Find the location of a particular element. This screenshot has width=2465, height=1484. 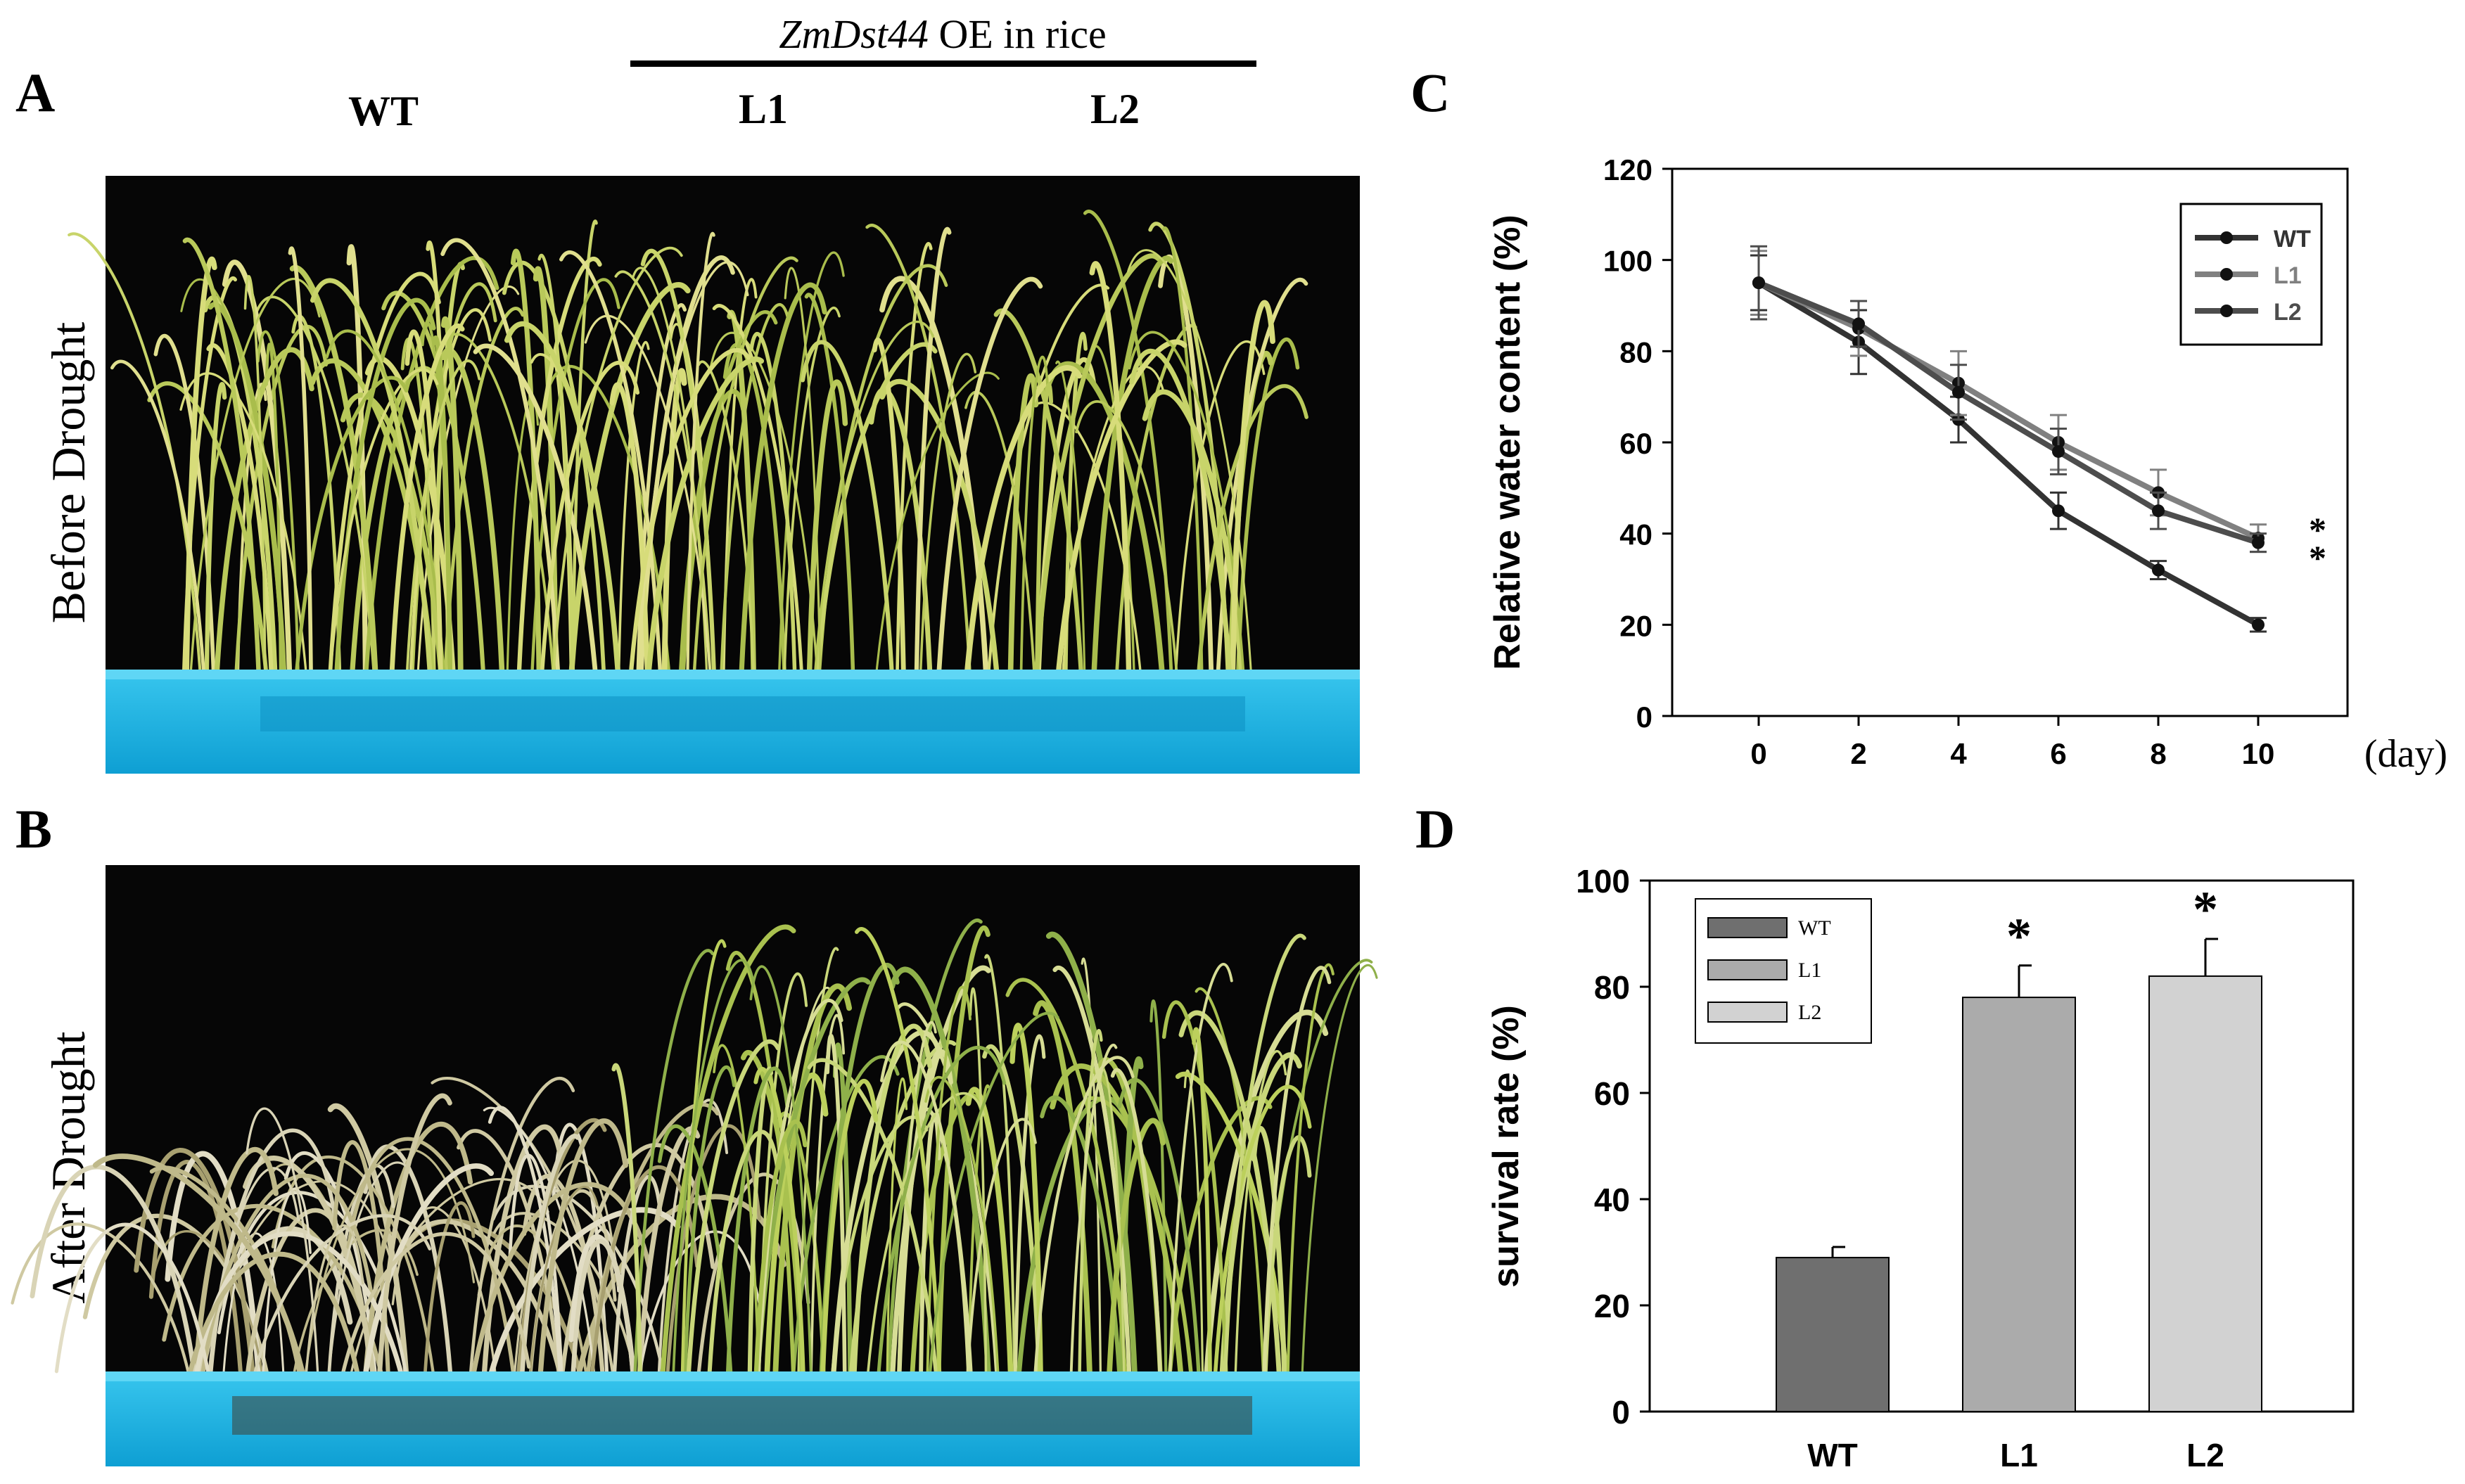

chart-c-y-tick-label: 40 is located at coordinates (1636, 535).